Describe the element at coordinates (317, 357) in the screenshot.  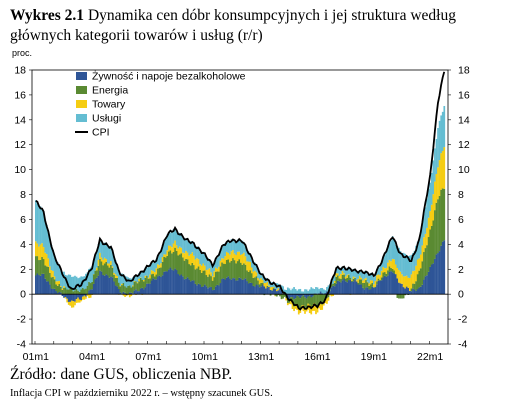
I see `x-tick-label: 16m1` at that location.